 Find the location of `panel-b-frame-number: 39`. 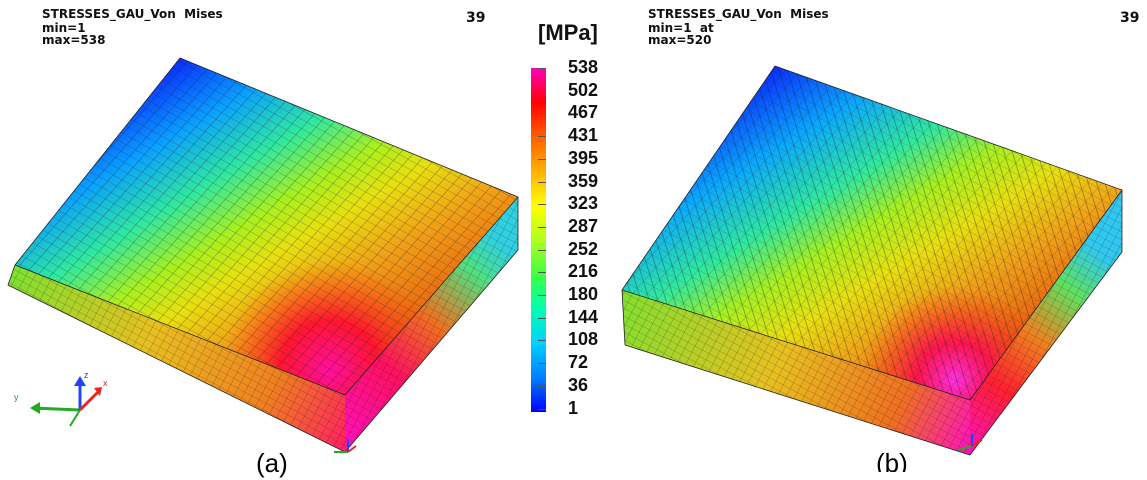

panel-b-frame-number: 39 is located at coordinates (1130, 18).